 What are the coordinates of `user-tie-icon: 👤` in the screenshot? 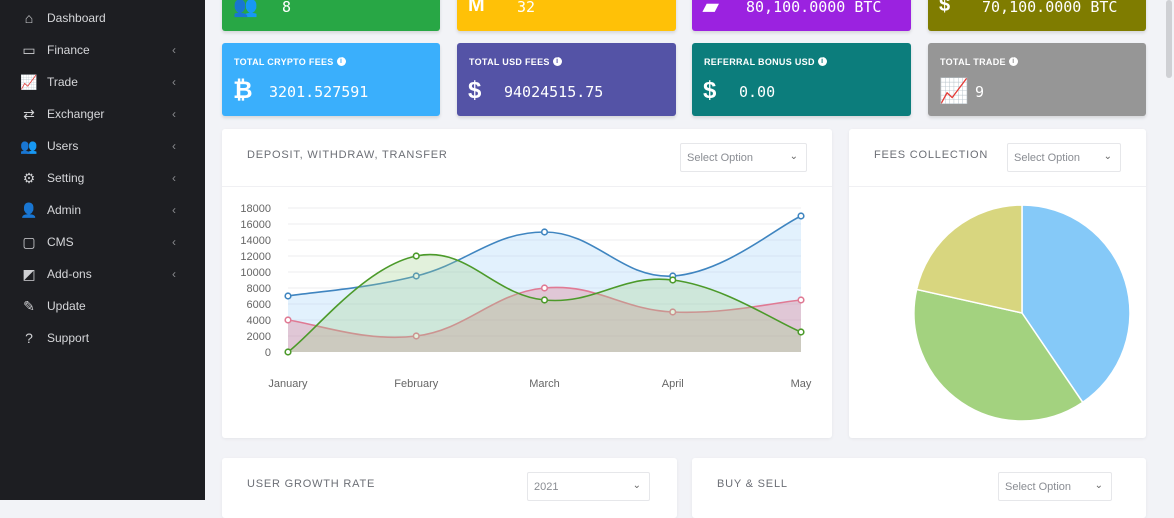 It's located at (29, 209).